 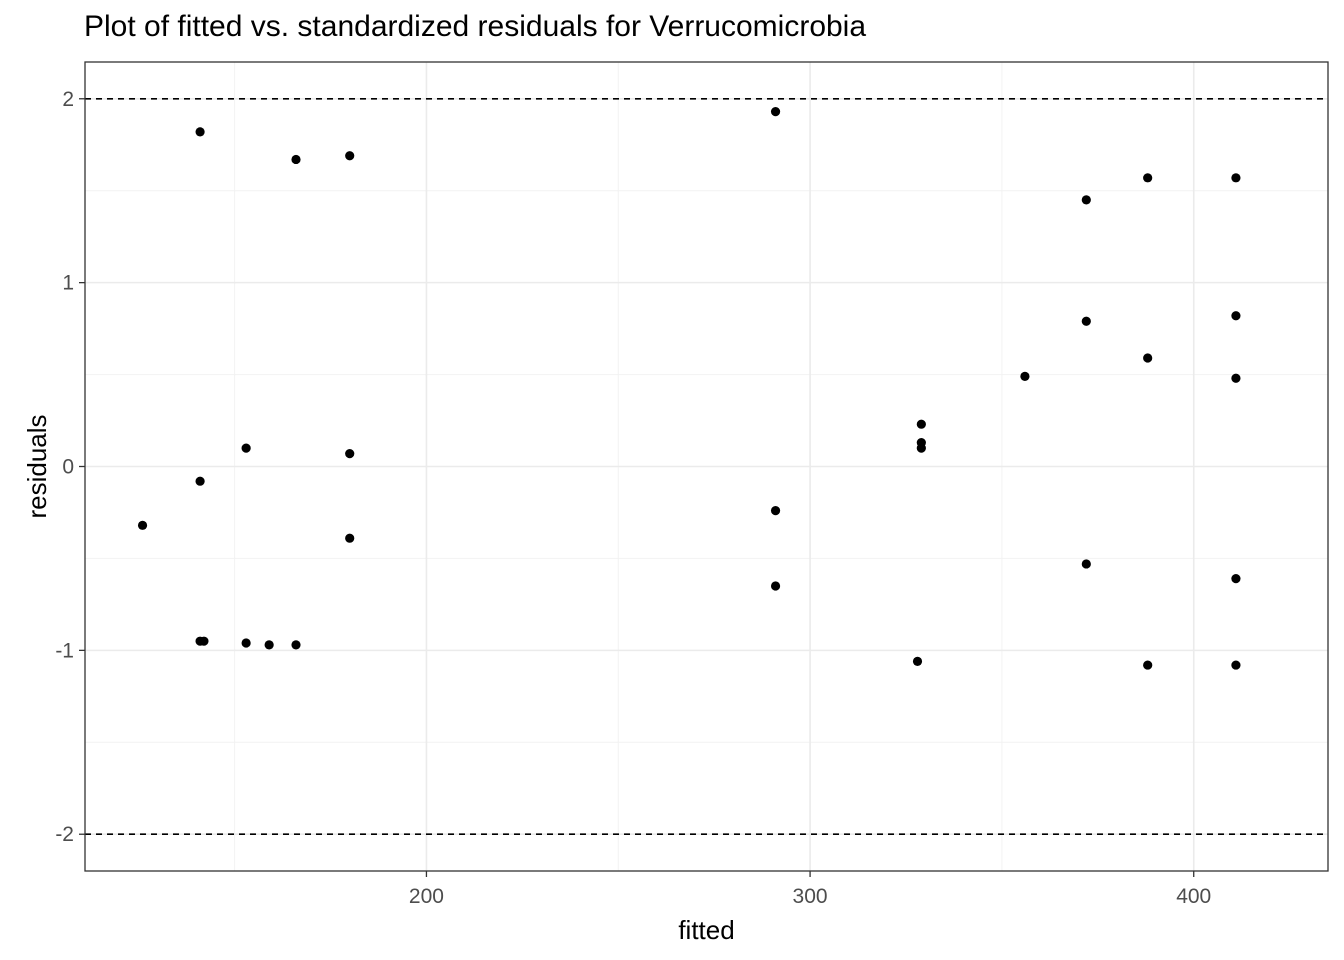 I want to click on y-tick-label: -1, so click(x=64, y=650).